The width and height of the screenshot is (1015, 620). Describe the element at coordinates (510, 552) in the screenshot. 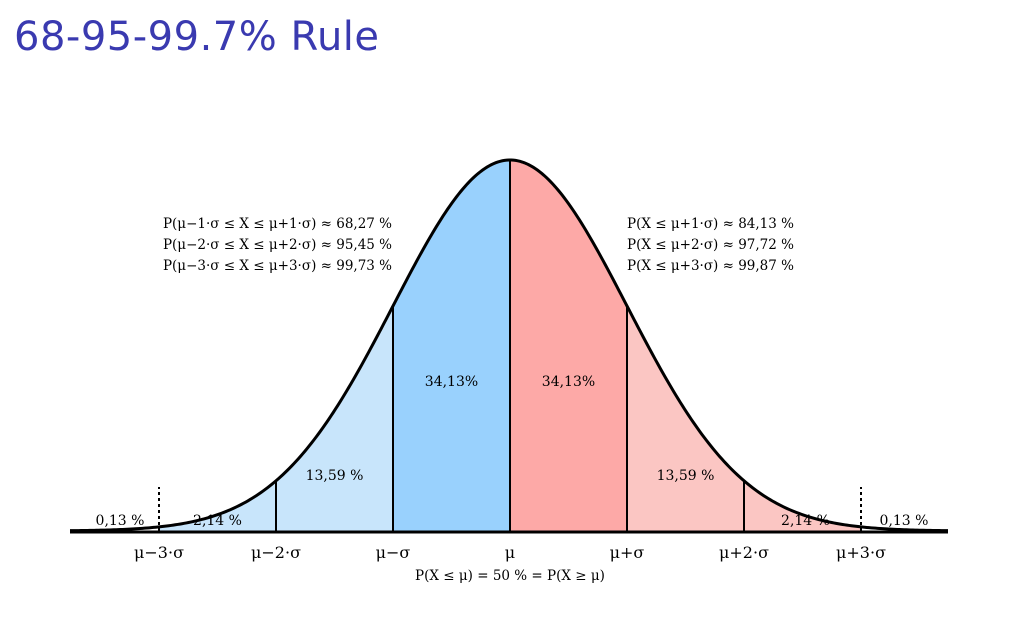

I see `x-tick-label: μ` at that location.